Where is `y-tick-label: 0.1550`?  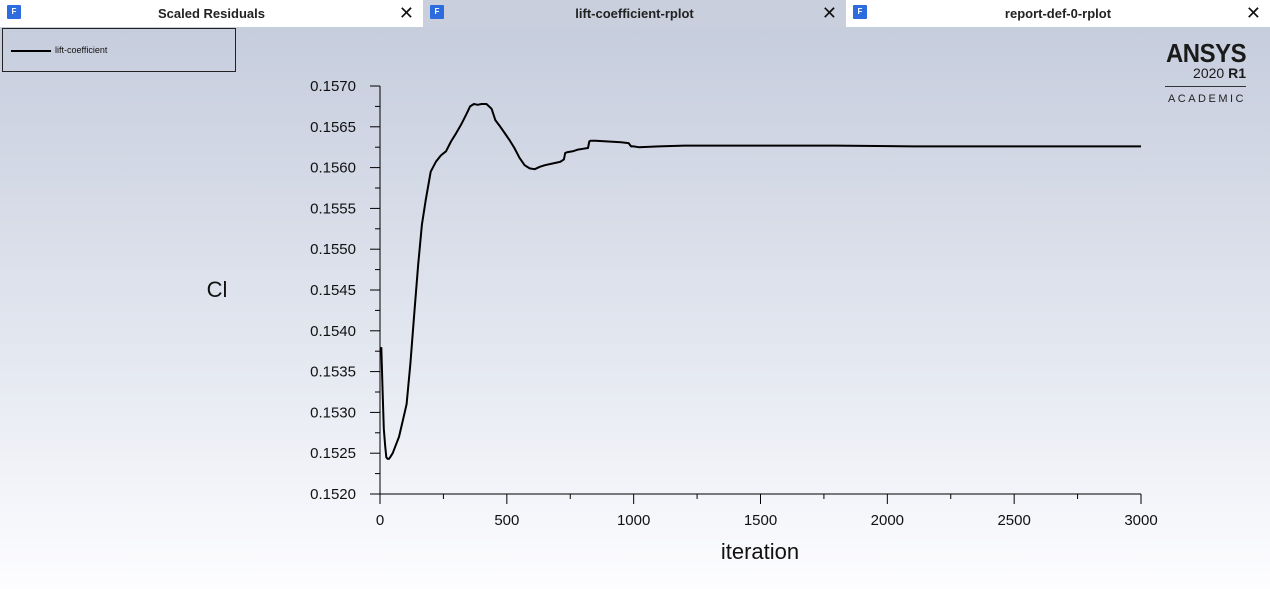
y-tick-label: 0.1550 is located at coordinates (333, 249).